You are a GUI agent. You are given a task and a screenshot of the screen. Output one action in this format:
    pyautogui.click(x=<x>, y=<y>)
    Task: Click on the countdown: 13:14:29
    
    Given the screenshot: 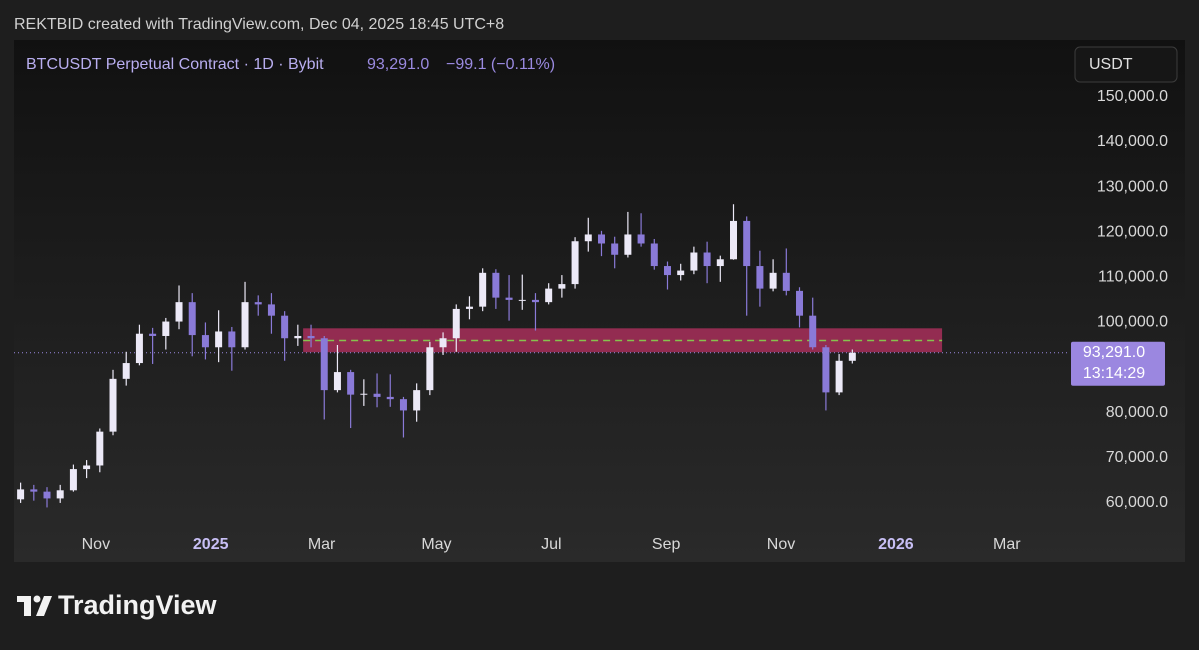 What is the action you would take?
    pyautogui.click(x=1114, y=373)
    